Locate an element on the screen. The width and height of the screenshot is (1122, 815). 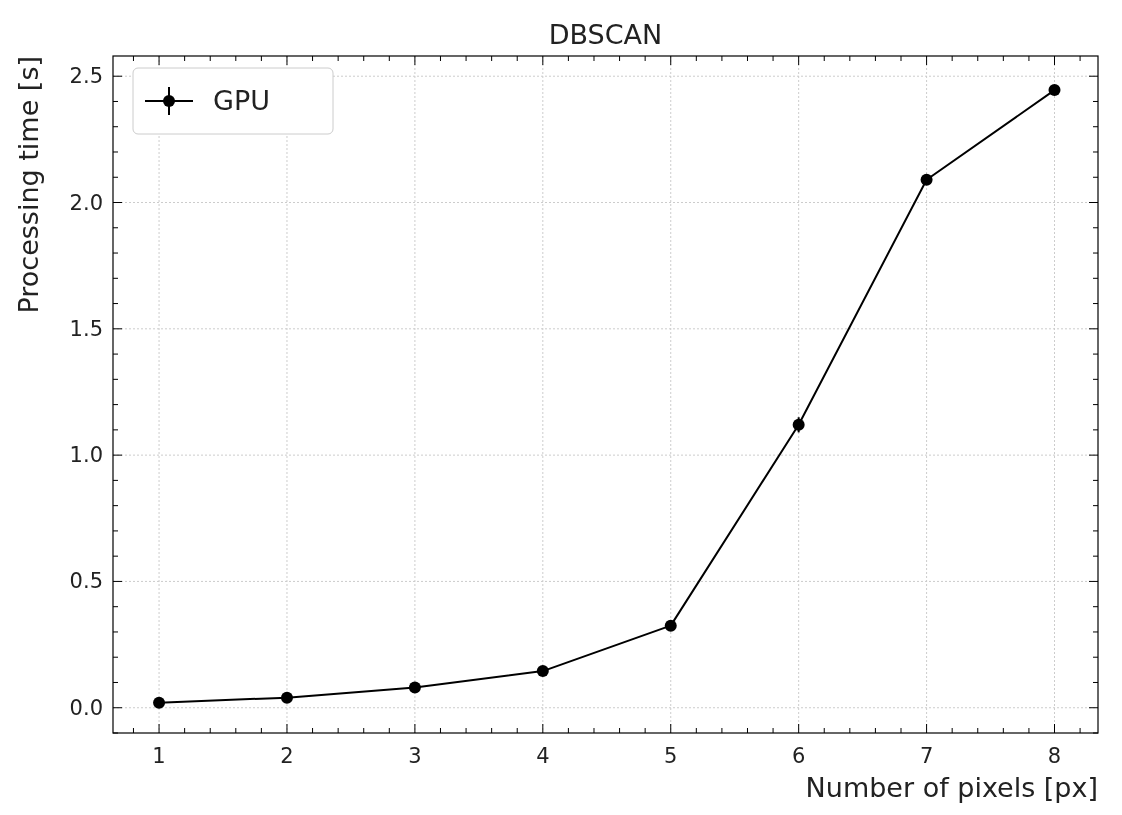
x-tick-label: 2 is located at coordinates (287, 756).